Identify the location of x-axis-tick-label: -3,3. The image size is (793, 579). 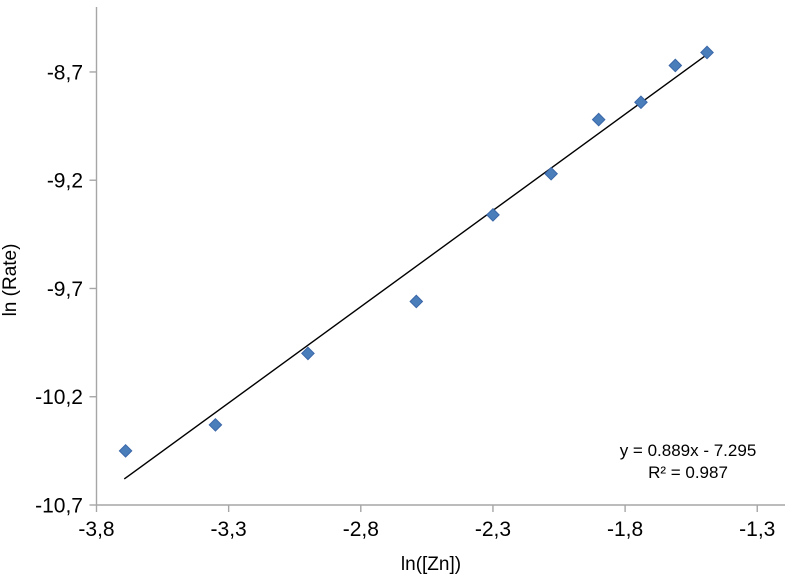
(229, 529).